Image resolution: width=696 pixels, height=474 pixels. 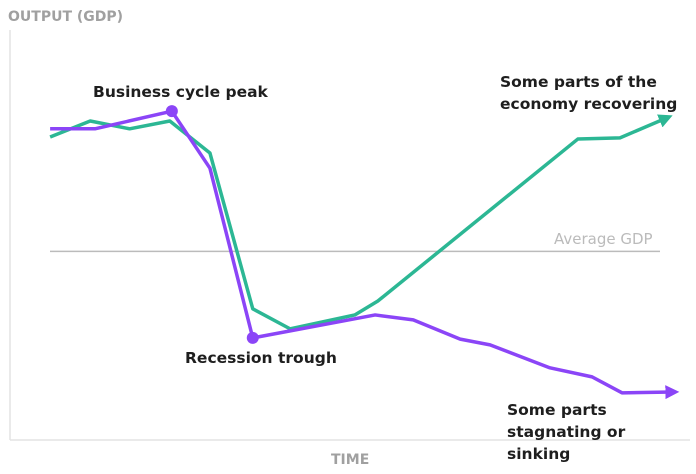 I want to click on reference-label: Average GDP, so click(x=603, y=239).